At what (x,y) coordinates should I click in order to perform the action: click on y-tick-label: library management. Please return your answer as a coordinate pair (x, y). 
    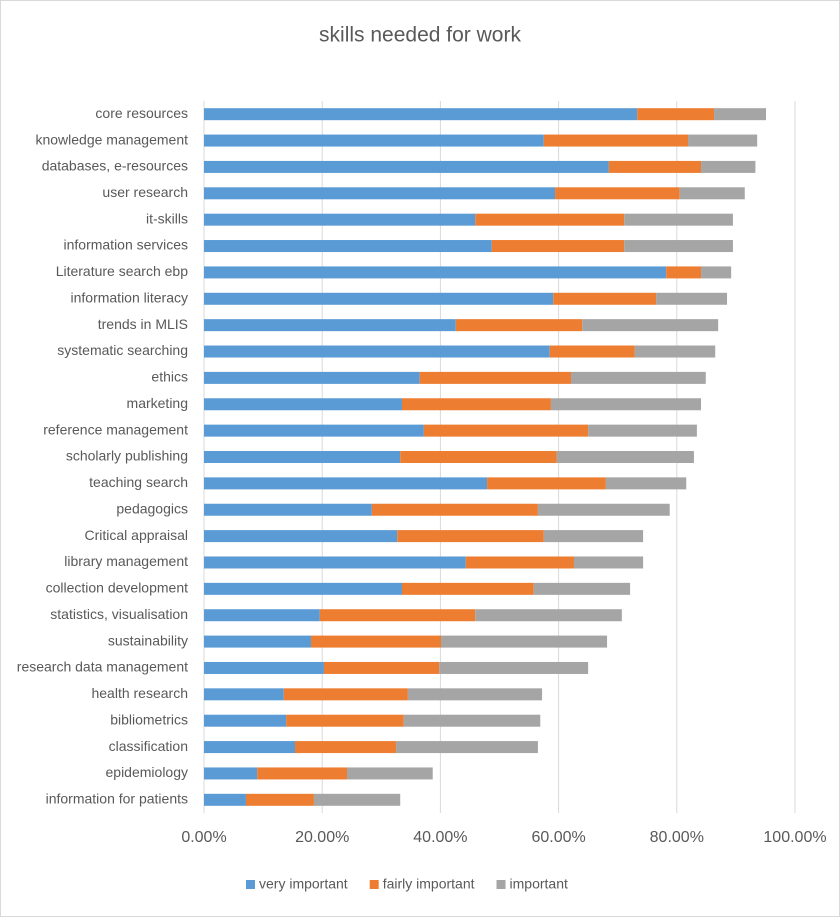
    Looking at the image, I should click on (126, 561).